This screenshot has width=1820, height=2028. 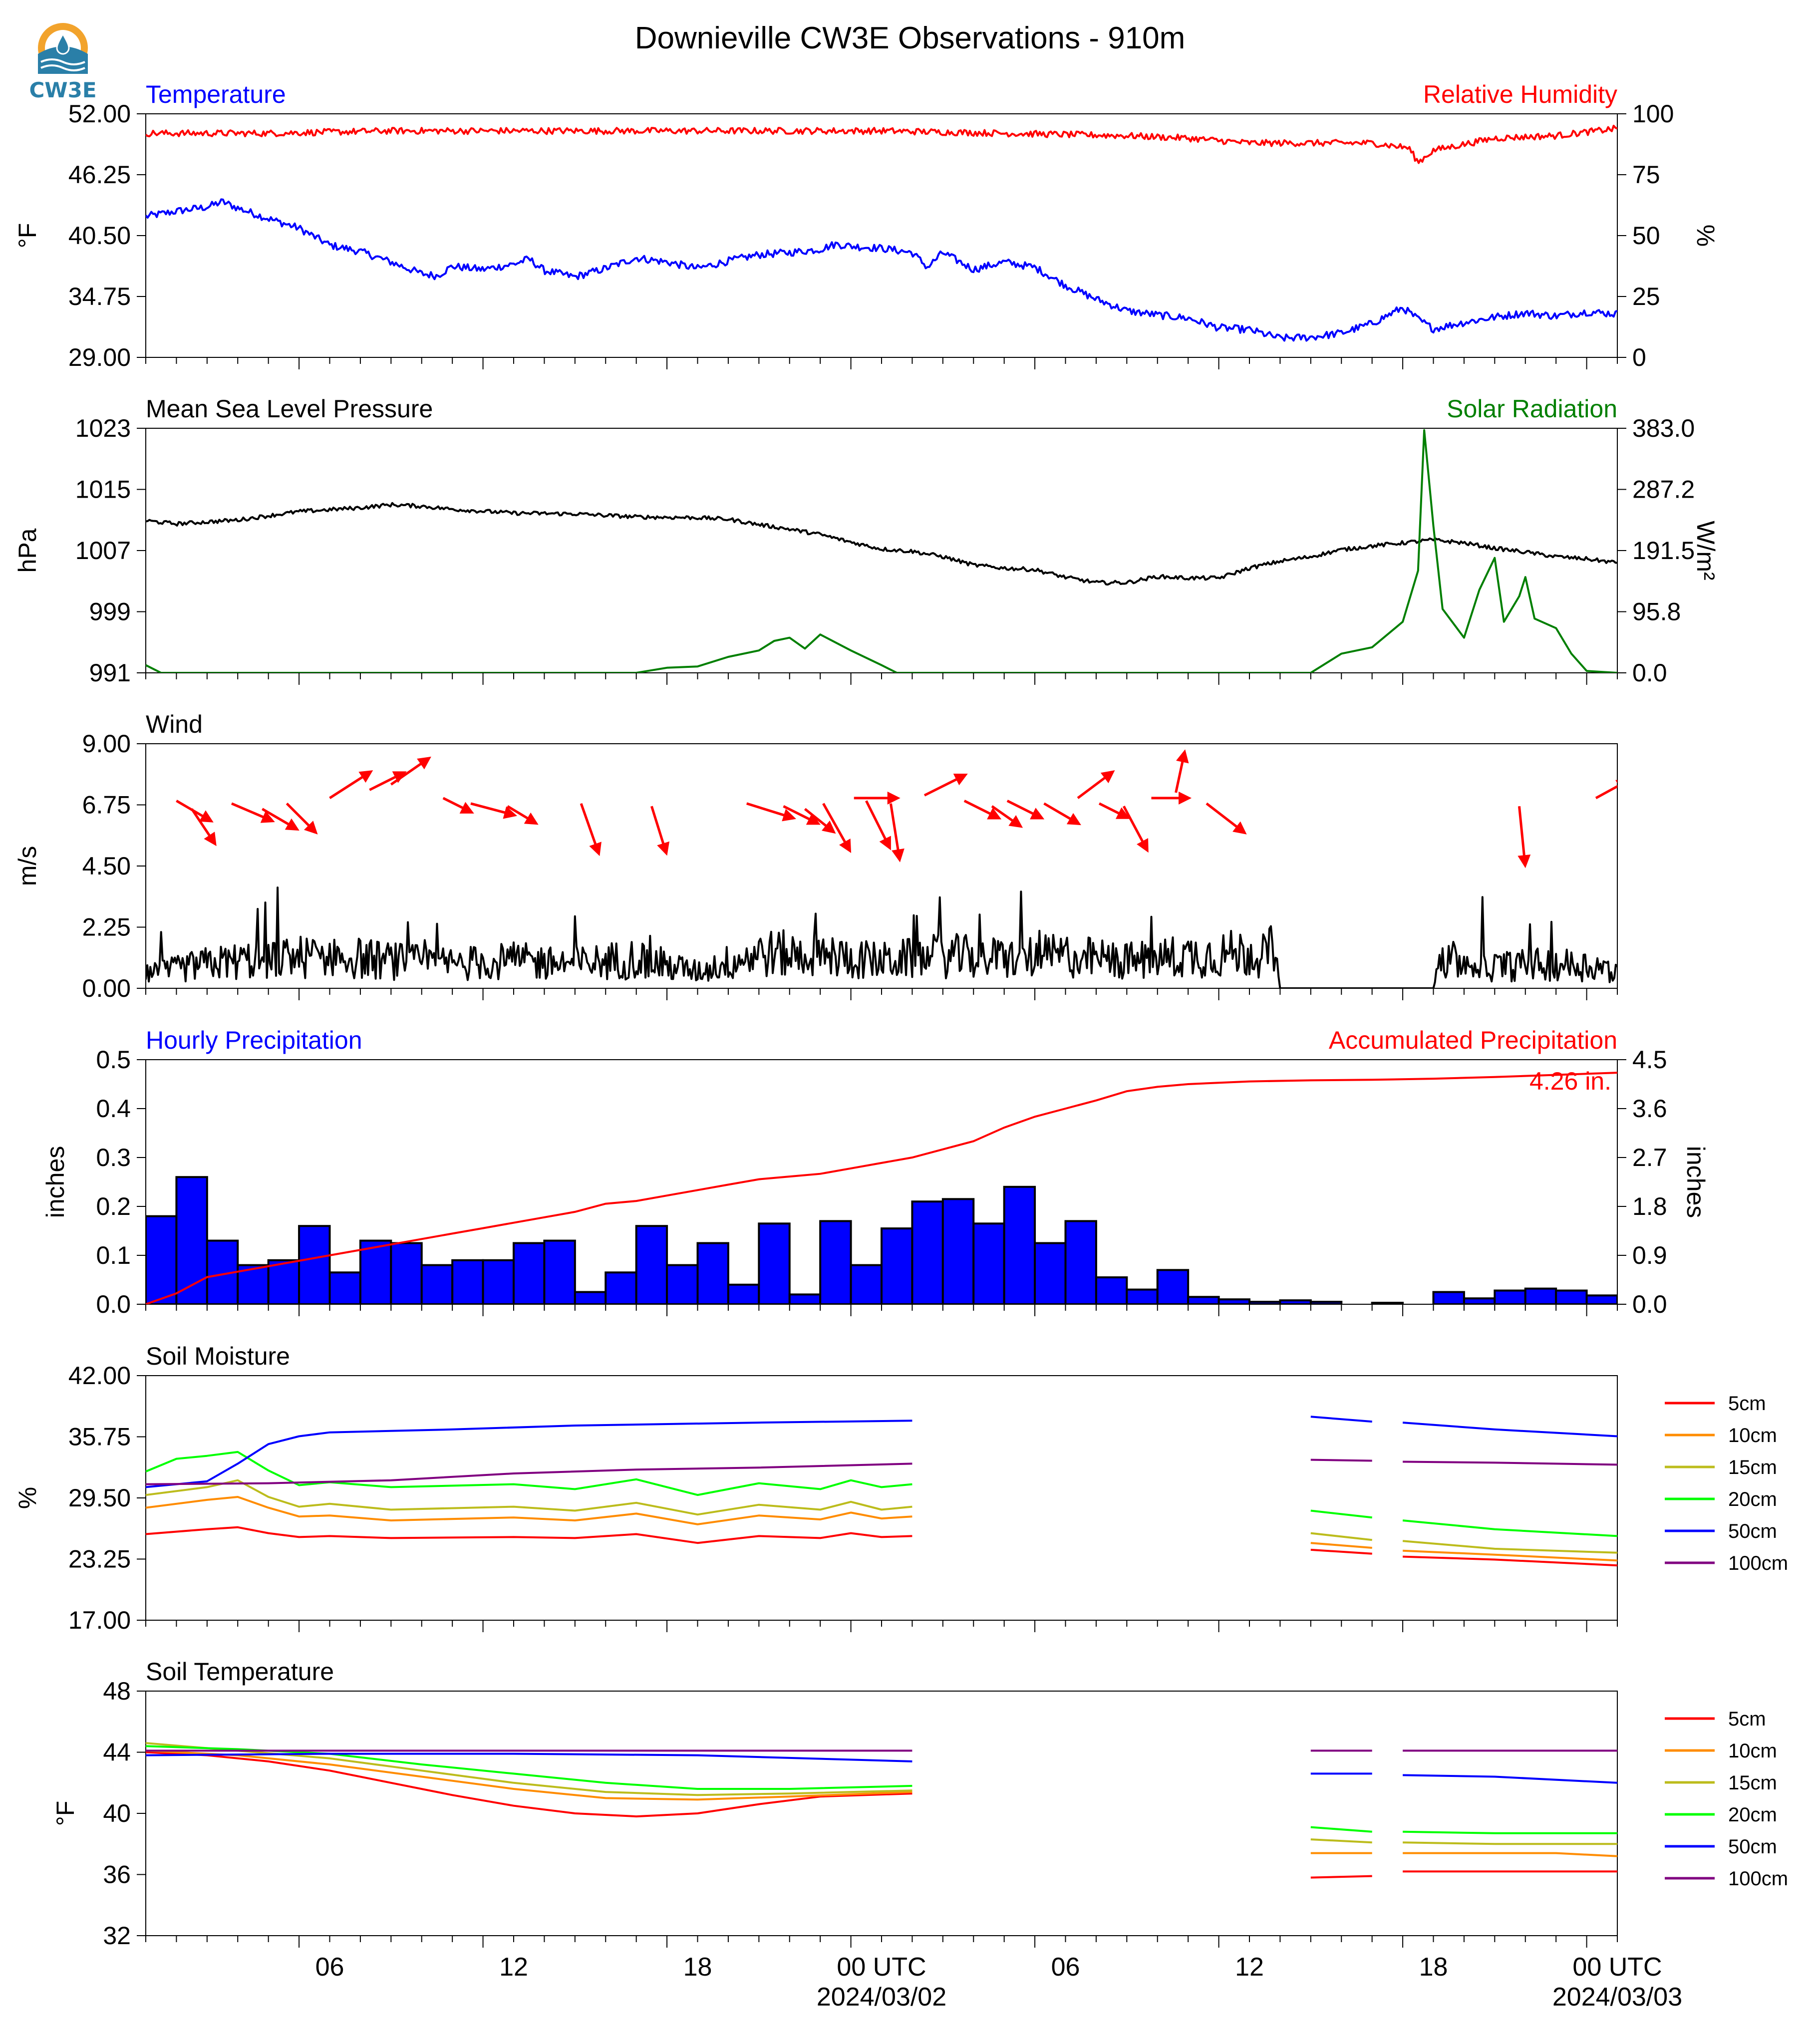 I want to click on legend-label: 5cm, so click(x=1747, y=1719).